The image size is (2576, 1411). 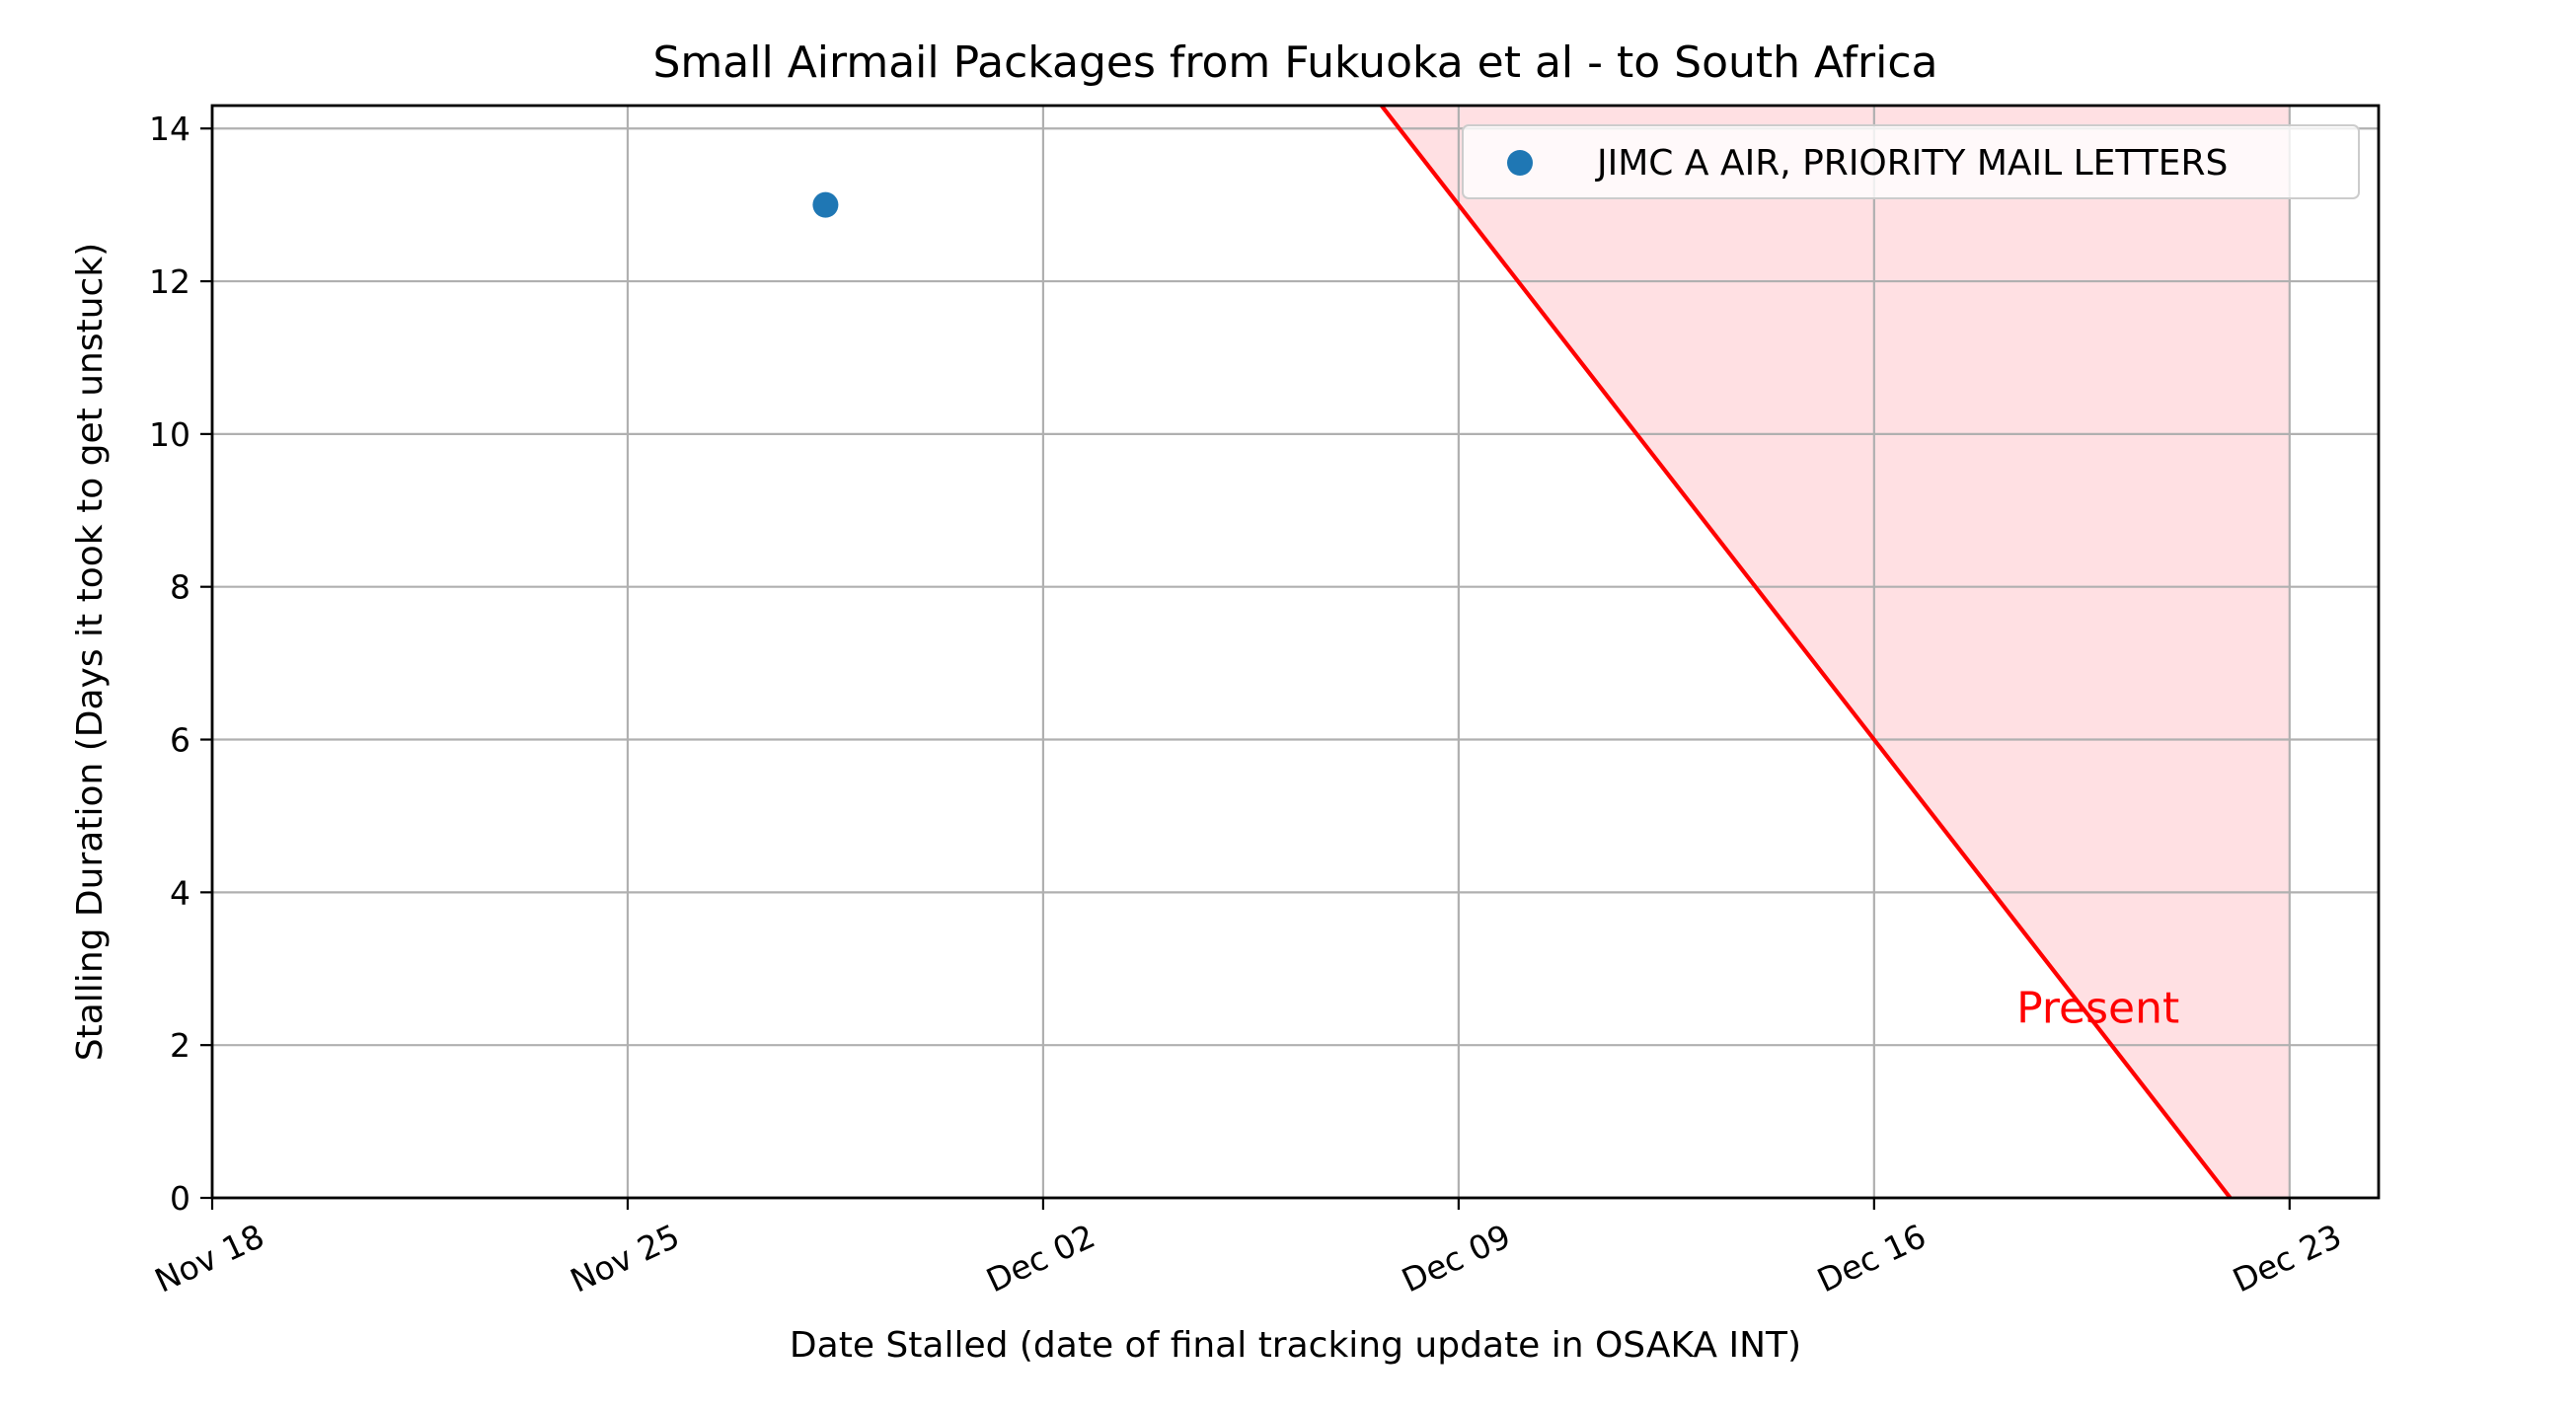 What do you see at coordinates (209, 1258) in the screenshot?
I see `x-tick-label: Nov 18` at bounding box center [209, 1258].